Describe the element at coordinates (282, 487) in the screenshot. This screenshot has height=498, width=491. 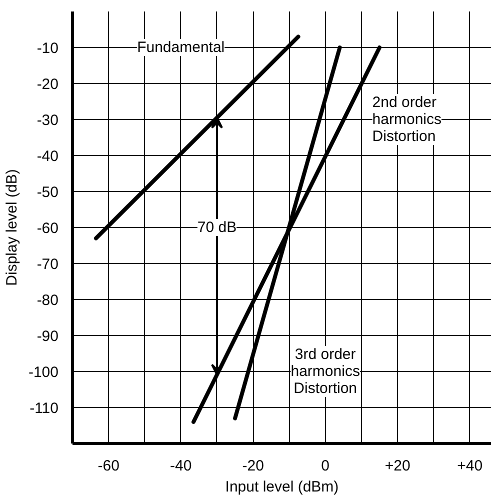
I see `x-axis-title: Input level (dBm)` at that location.